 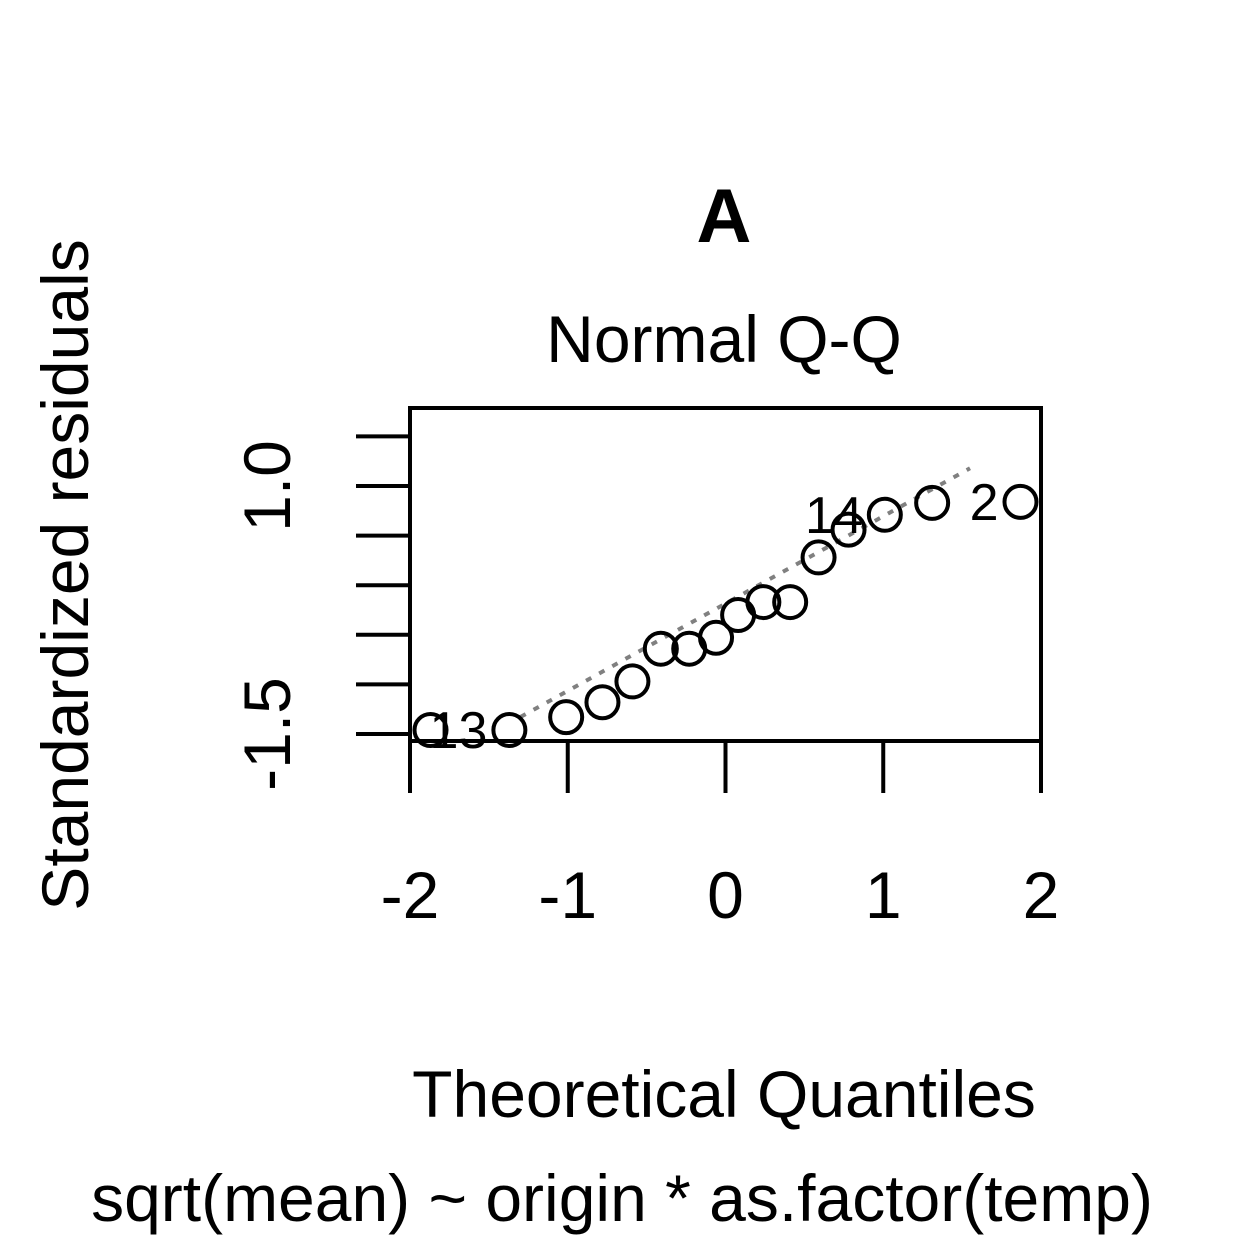 I want to click on y-tick-label: 1.0, so click(x=267, y=486).